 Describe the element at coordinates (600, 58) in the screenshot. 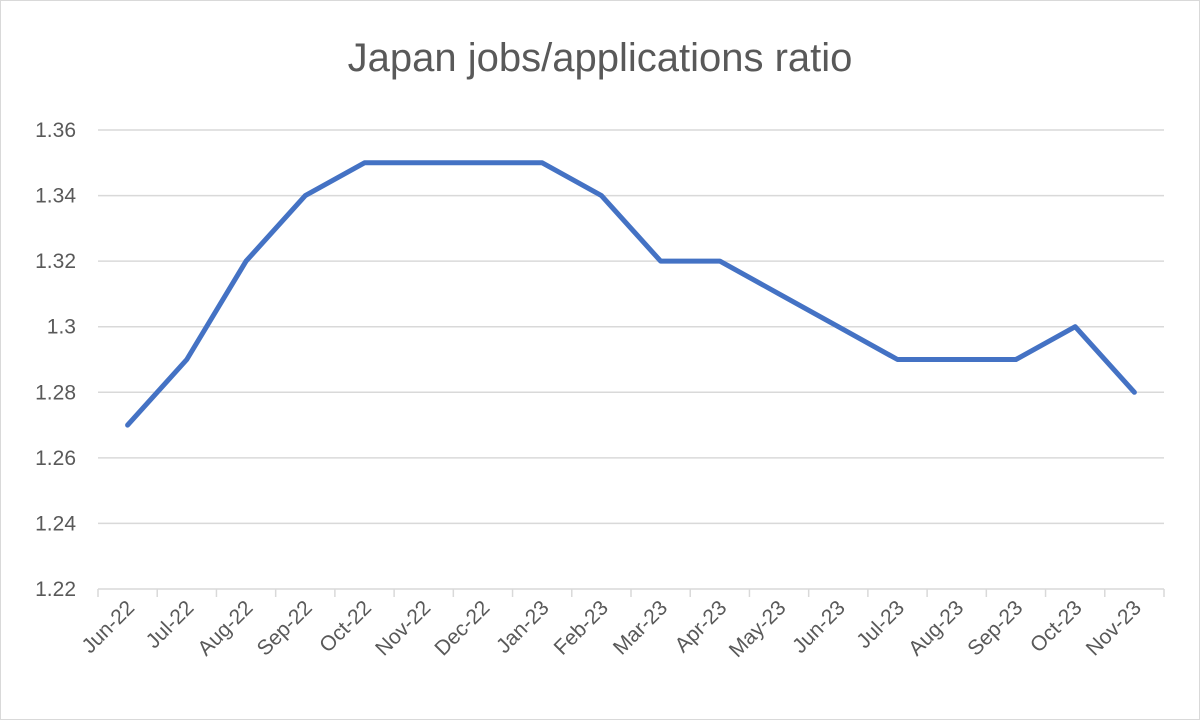

I see `chart-title: Japan jobs/applications ratio` at that location.